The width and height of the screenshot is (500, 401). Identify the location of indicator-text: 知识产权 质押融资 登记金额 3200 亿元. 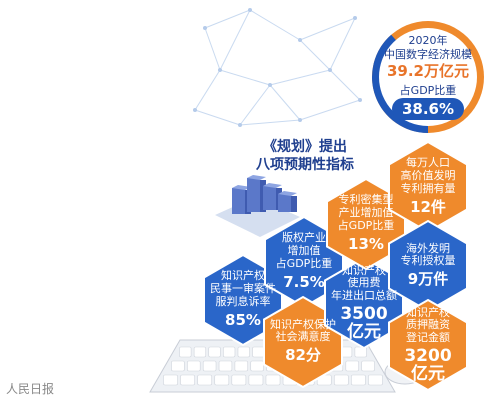
(428, 345).